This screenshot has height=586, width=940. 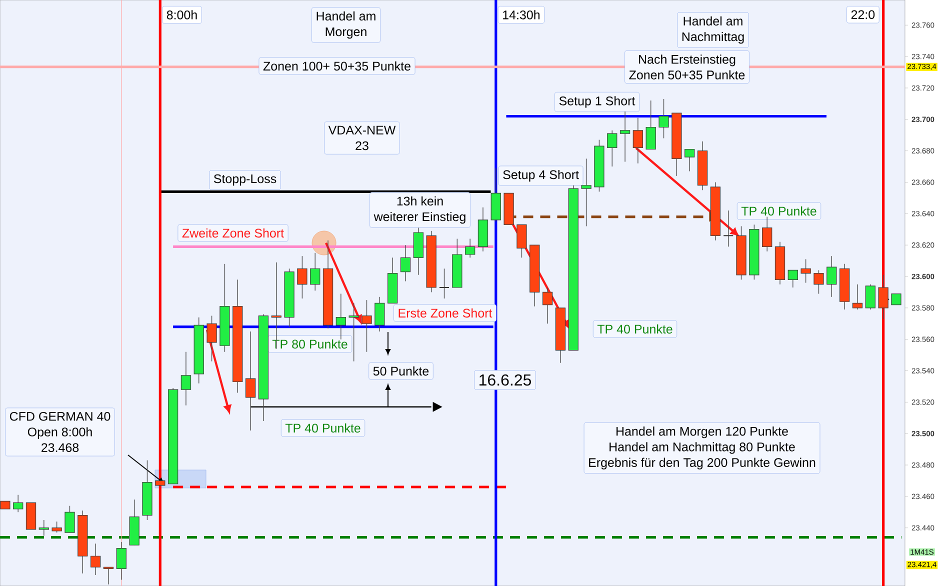 I want to click on annotation: Nachmittag, so click(x=713, y=38).